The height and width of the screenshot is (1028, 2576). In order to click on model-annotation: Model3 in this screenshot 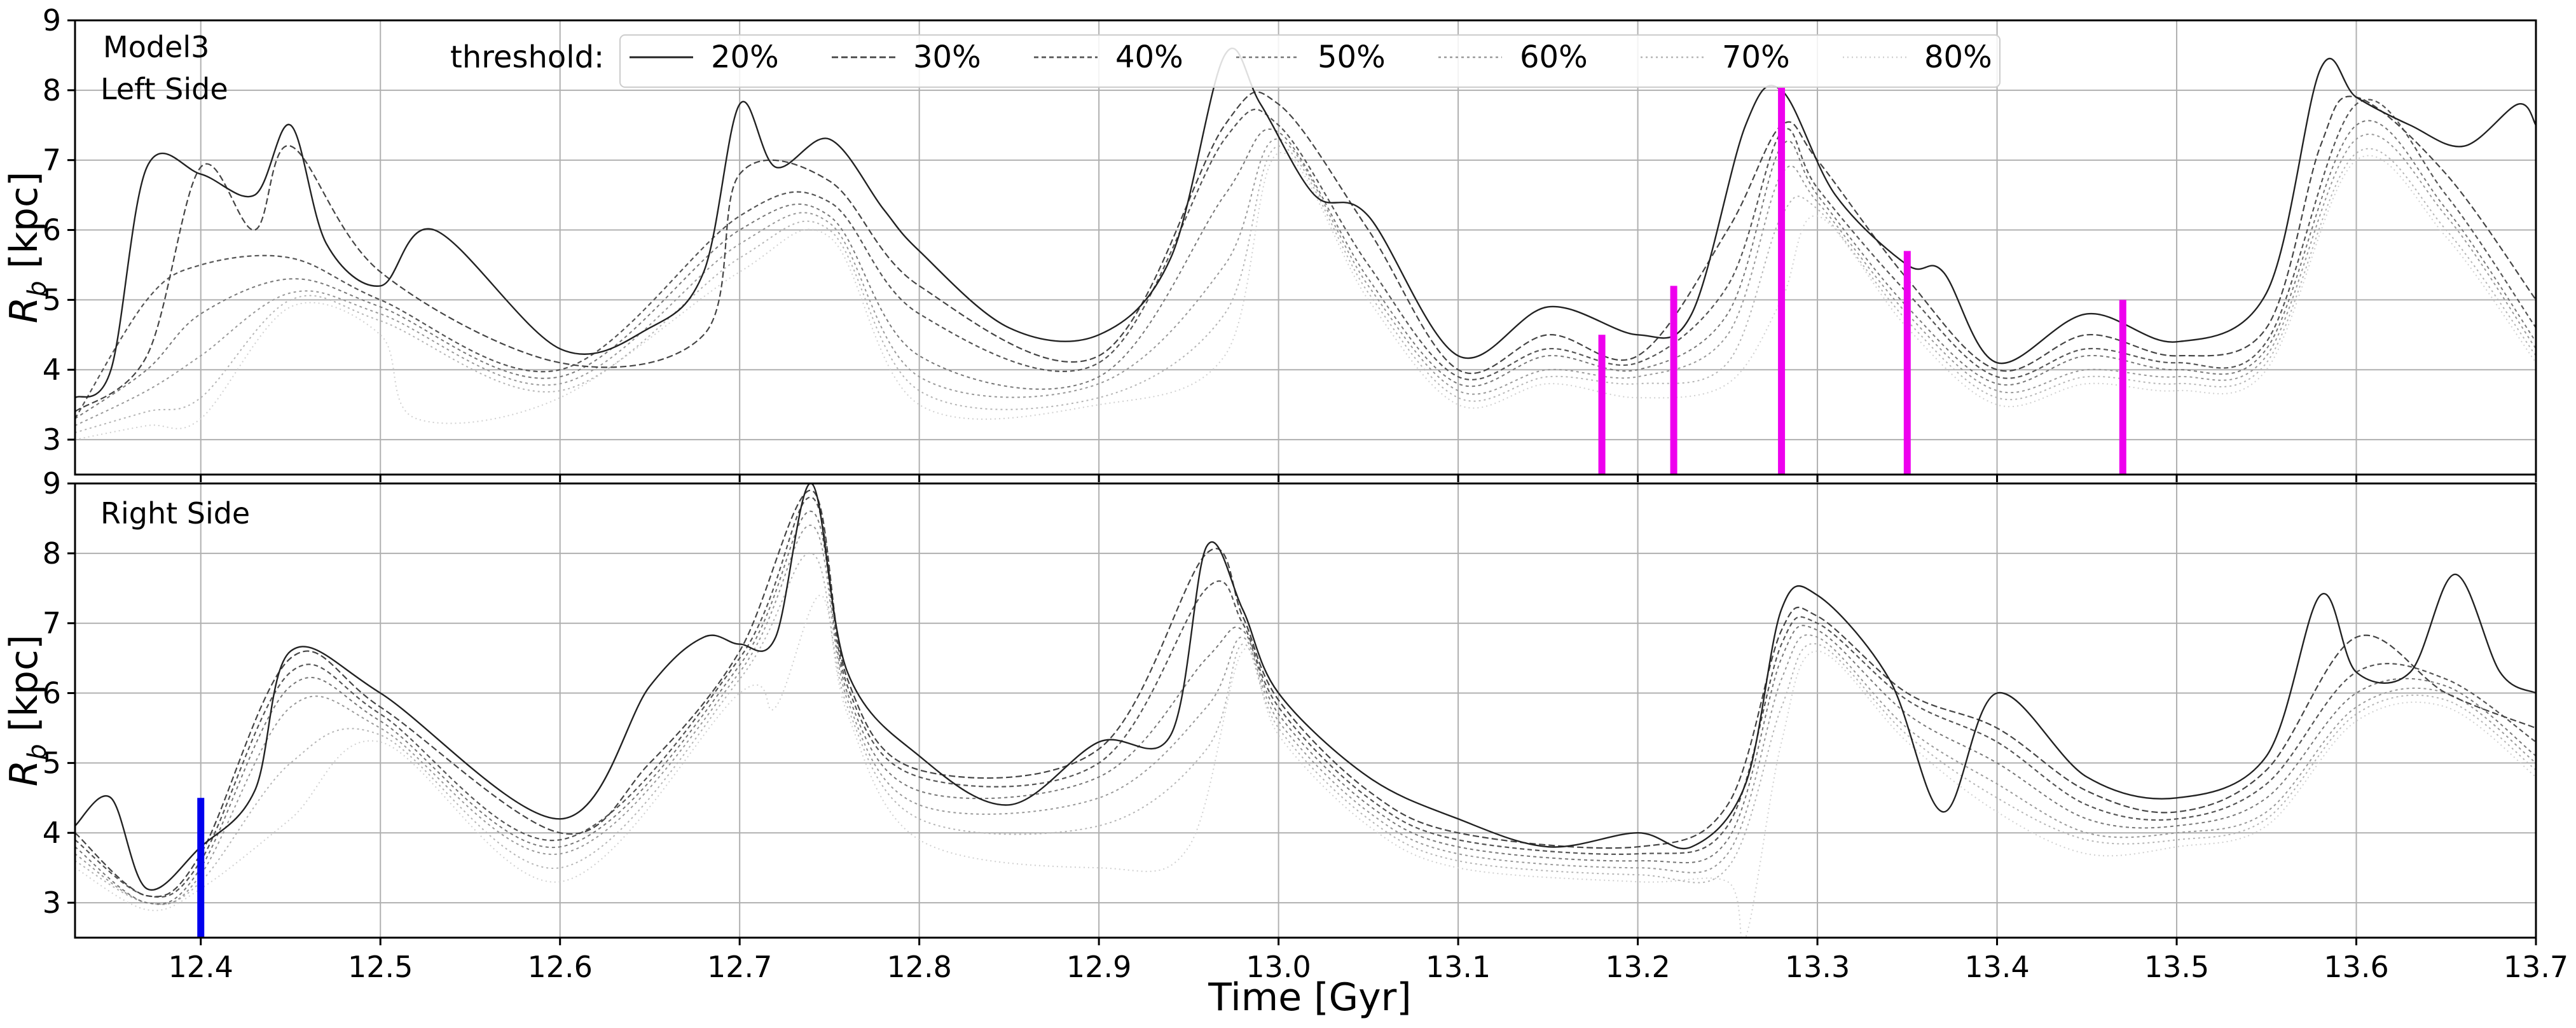, I will do `click(156, 47)`.